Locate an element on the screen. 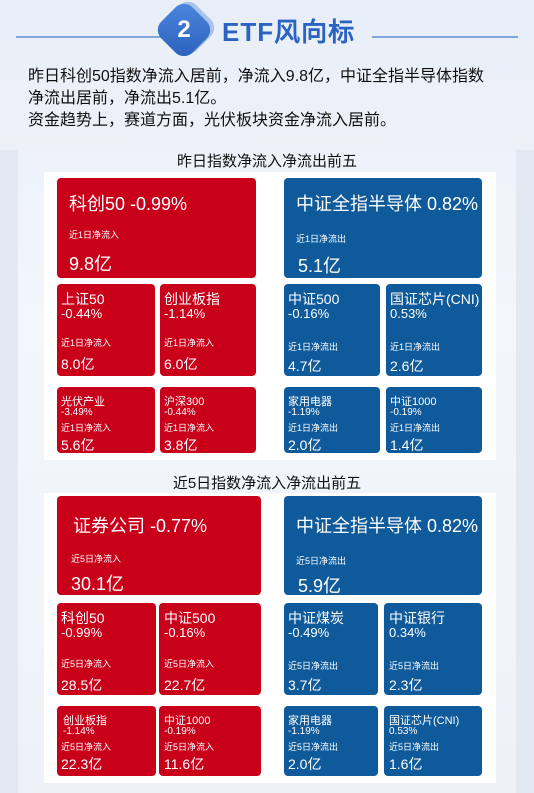 The width and height of the screenshot is (534, 793). card-flow-value: 22.3亿 is located at coordinates (82, 764).